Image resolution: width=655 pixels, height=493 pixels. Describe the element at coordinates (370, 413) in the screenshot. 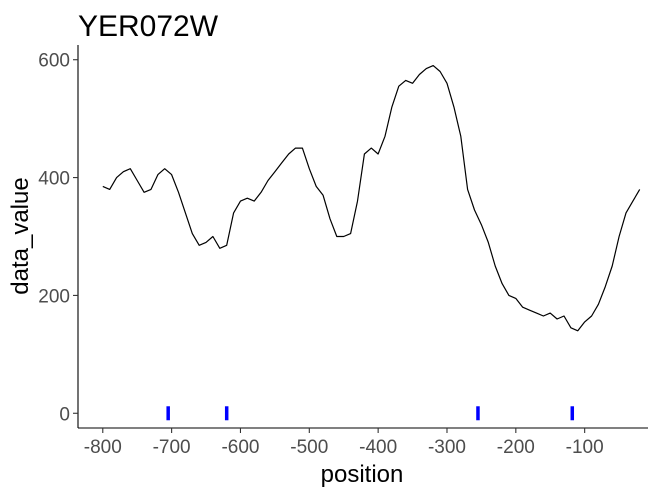

I see `position-markers` at that location.